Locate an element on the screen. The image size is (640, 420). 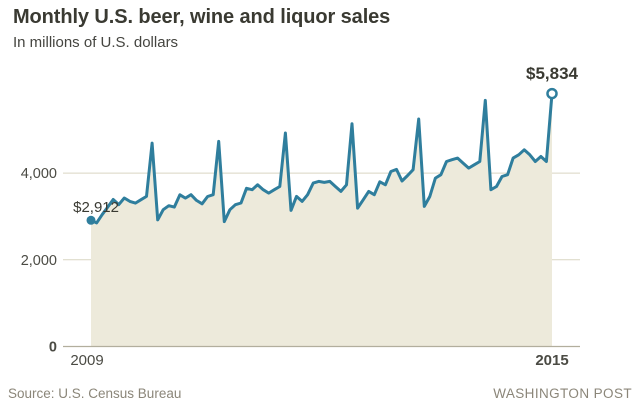
y-tick-label-4000: 4,000 is located at coordinates (39, 174).